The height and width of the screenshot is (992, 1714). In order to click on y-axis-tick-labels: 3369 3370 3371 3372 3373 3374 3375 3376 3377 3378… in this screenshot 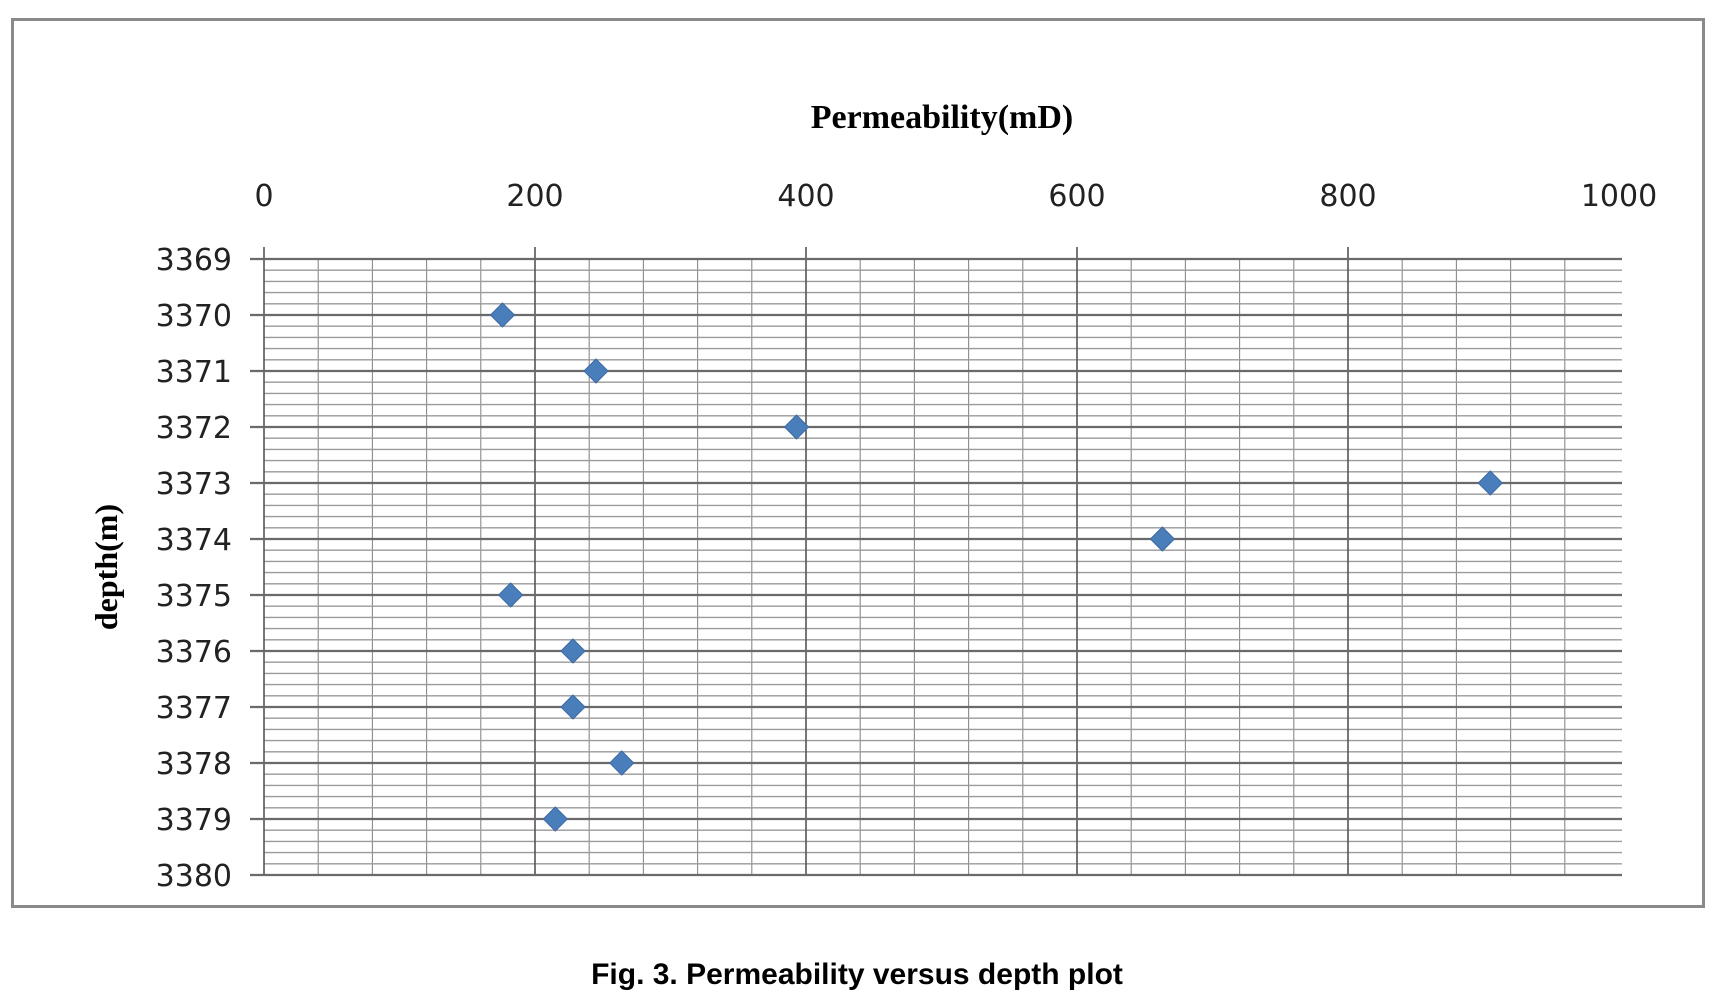, I will do `click(194, 568)`.